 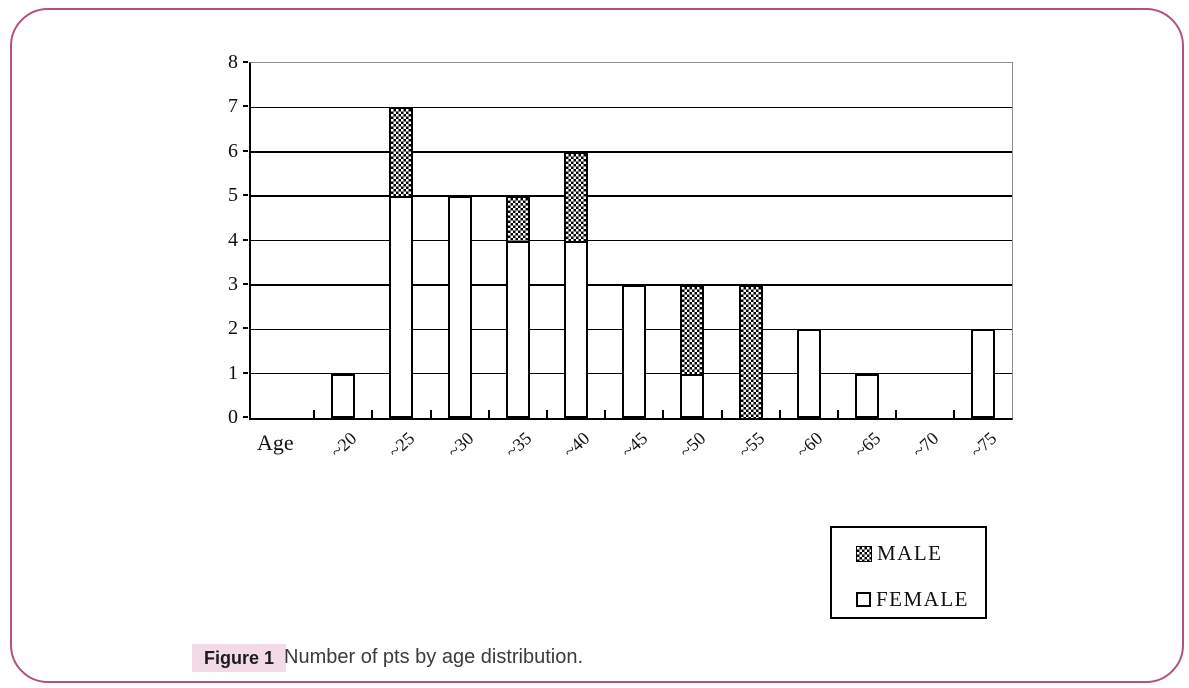 I want to click on legend-item-female: FEMALE, so click(x=912, y=599).